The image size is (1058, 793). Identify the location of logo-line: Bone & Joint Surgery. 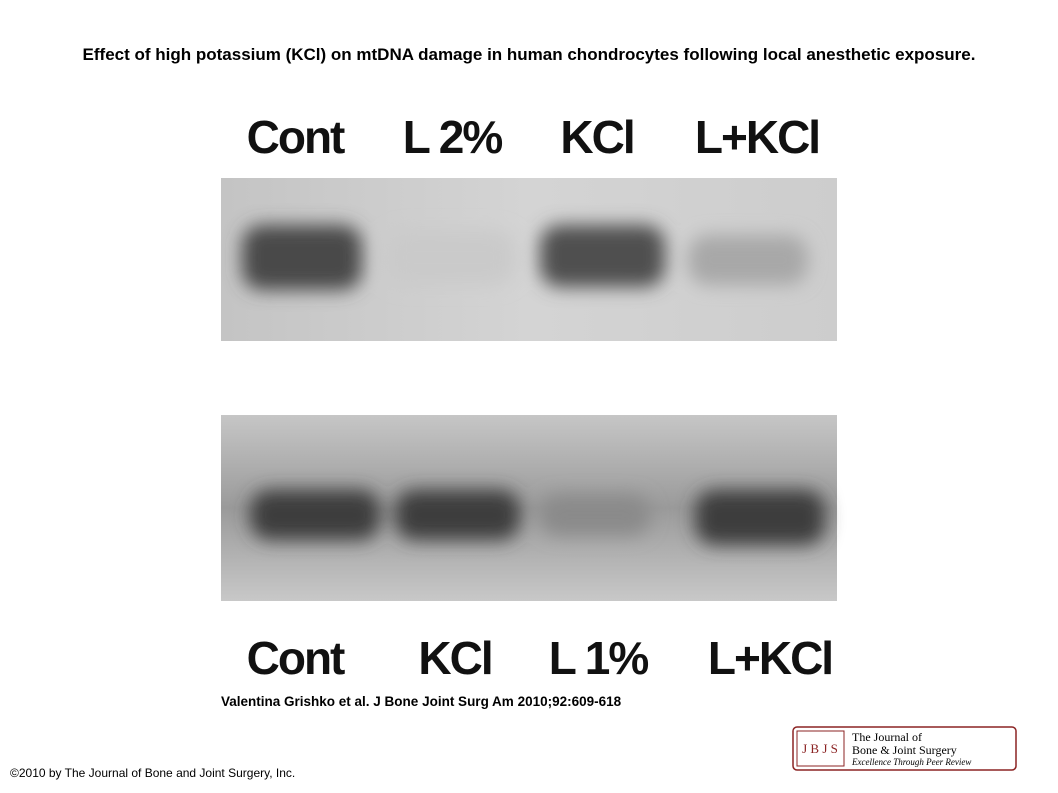
(904, 750).